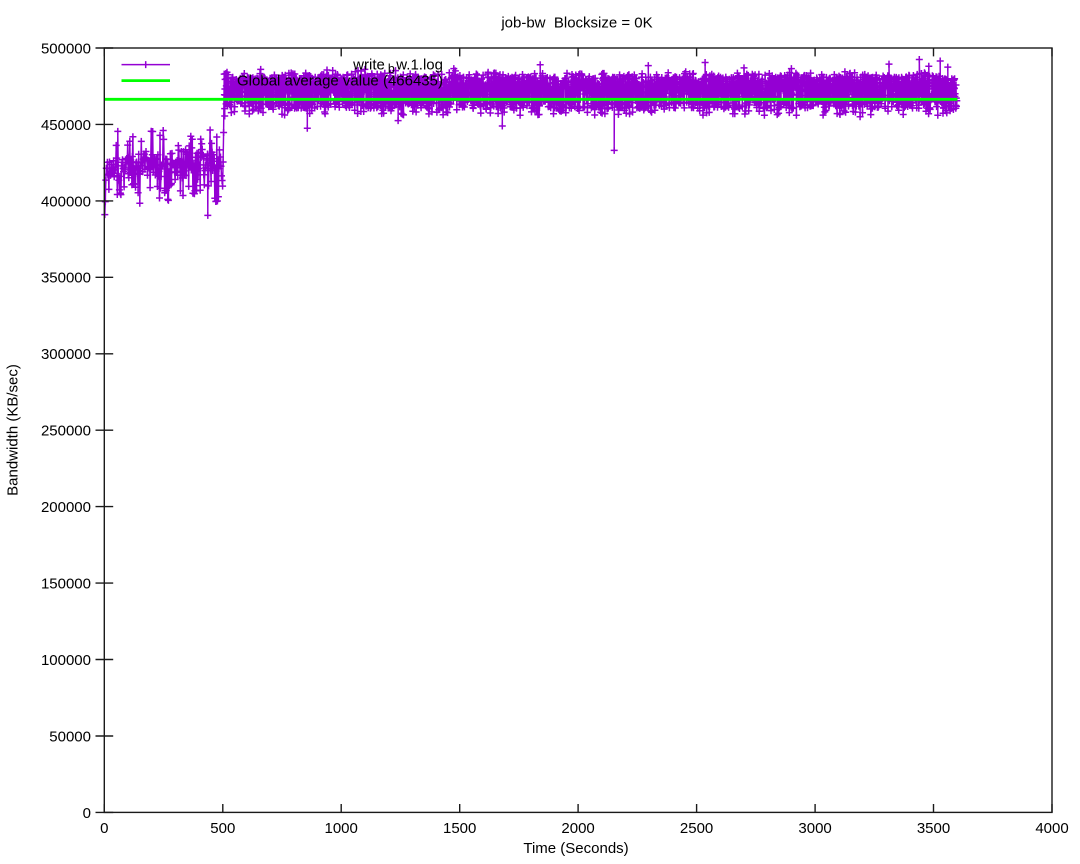 This screenshot has width=1080, height=864. What do you see at coordinates (66, 125) in the screenshot?
I see `svg-text: 450000` at bounding box center [66, 125].